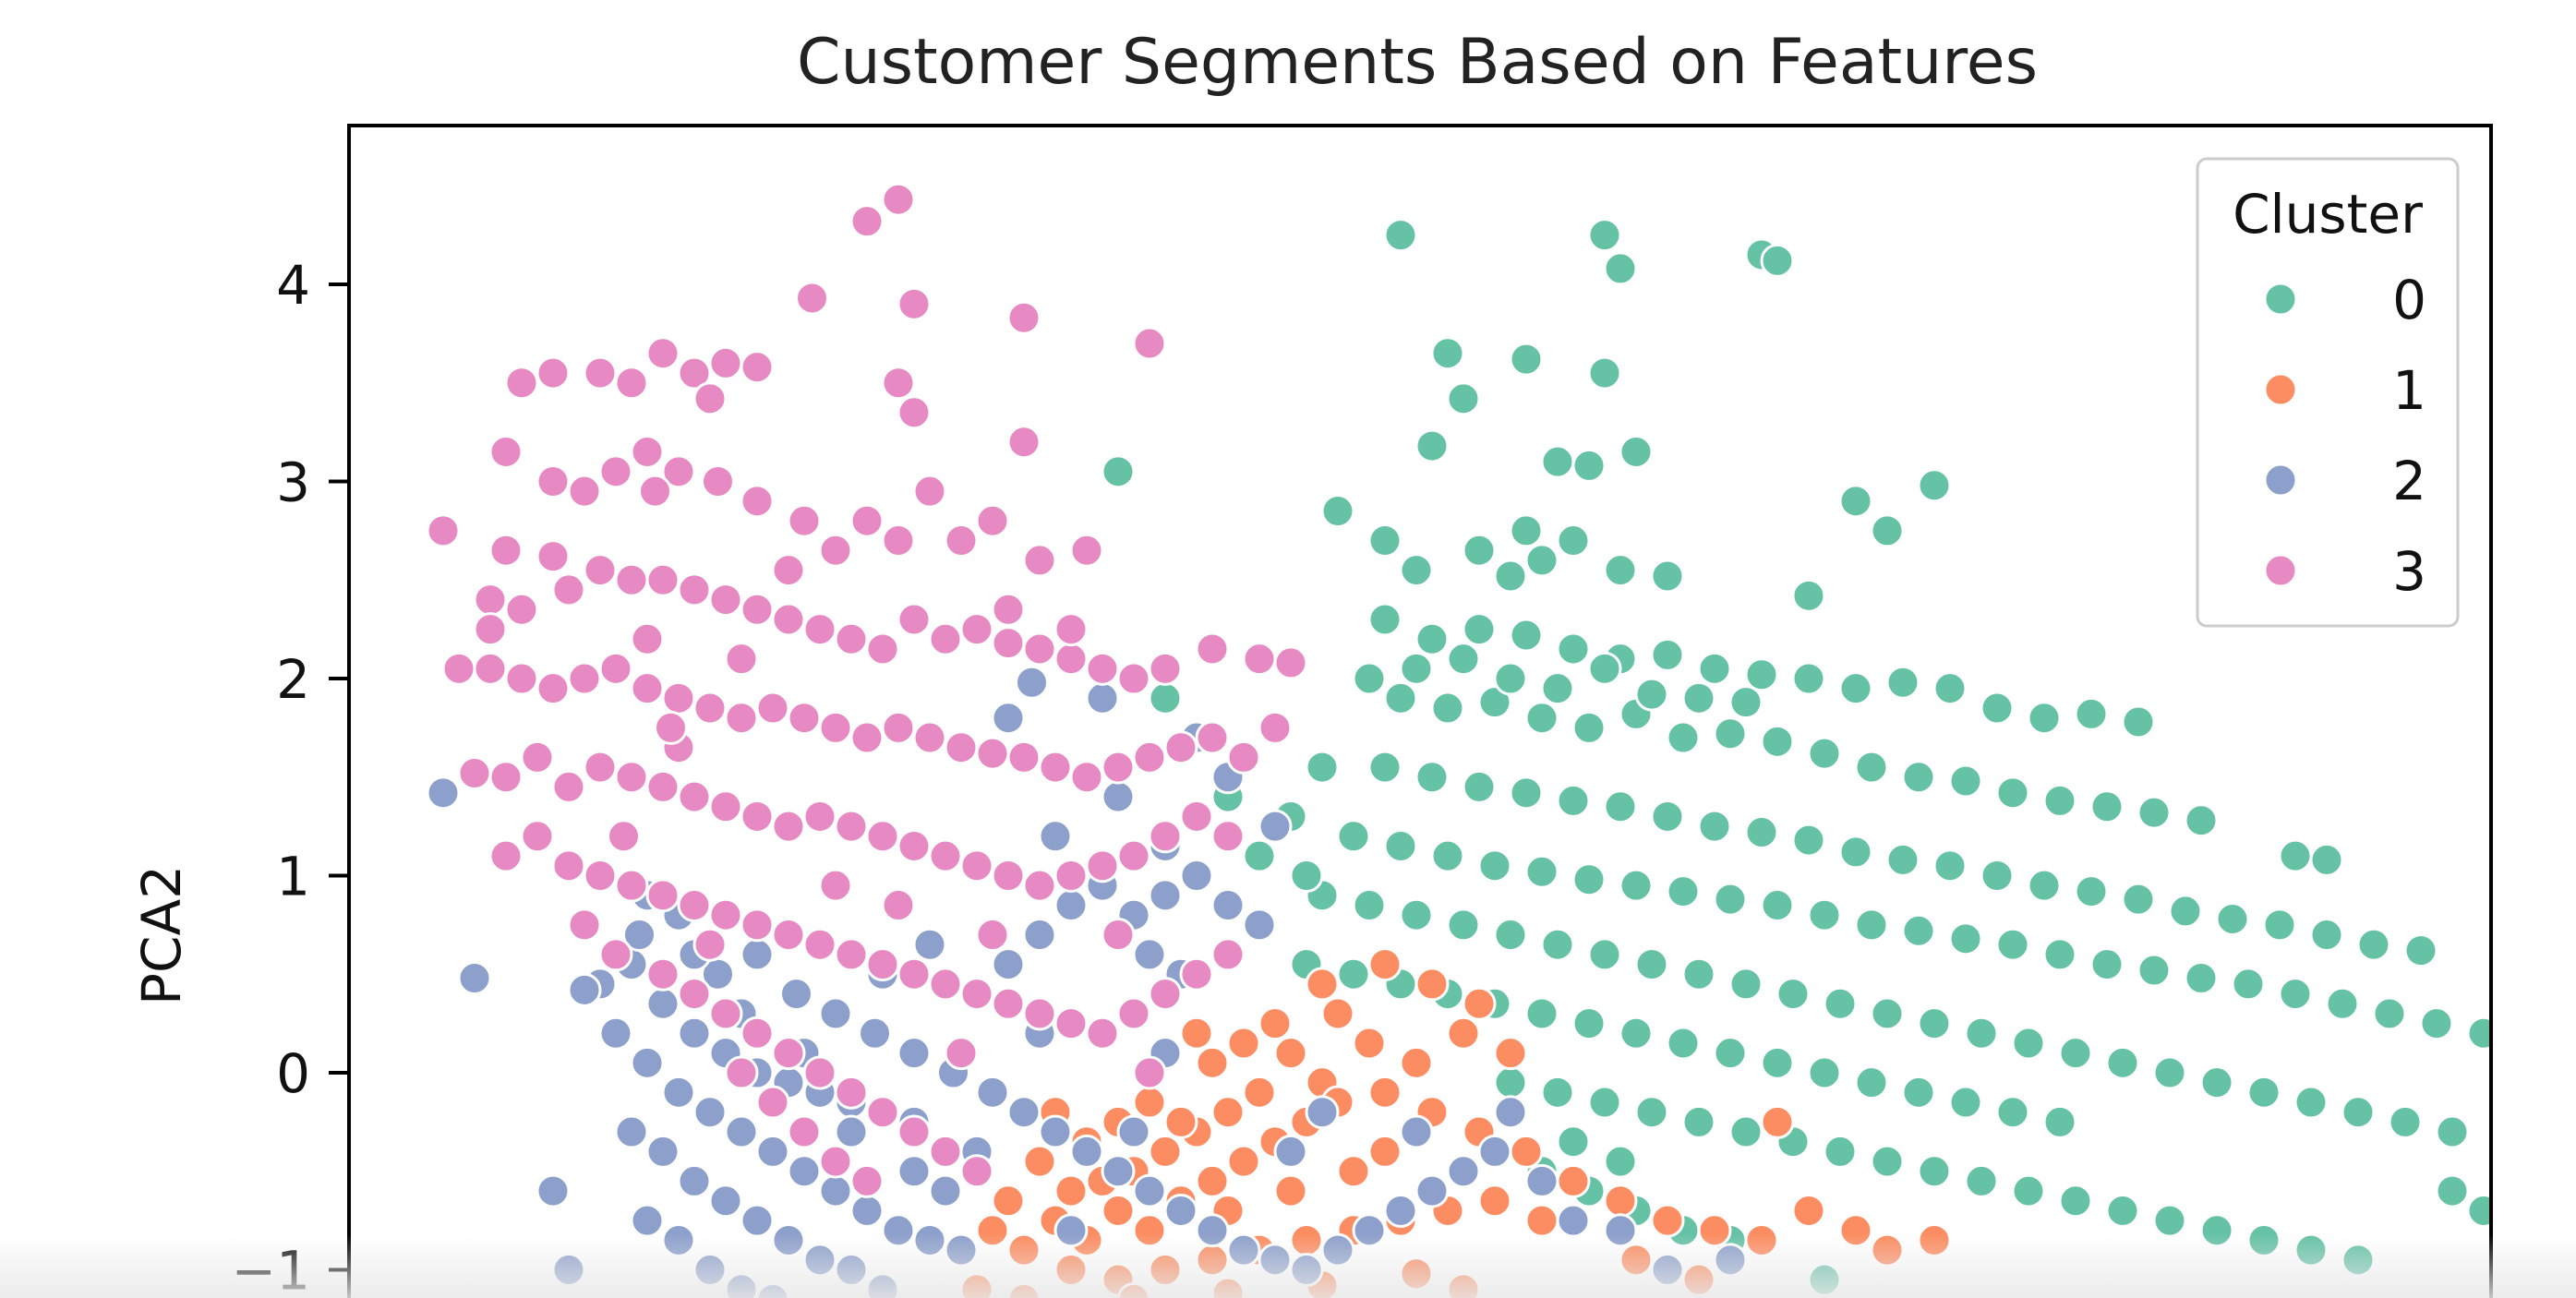 Image resolution: width=2576 pixels, height=1298 pixels. Describe the element at coordinates (1417, 62) in the screenshot. I see `chart-title: Customer Segments Based on Features` at that location.